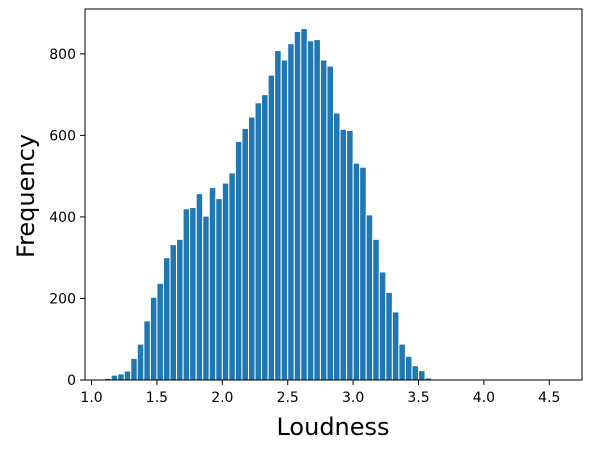 The image size is (590, 450). Describe the element at coordinates (320, 393) in the screenshot. I see `x-axis-ticks: 1.0 1.5 2.0 2.5 3.0 3.5 4.0 4.5` at that location.